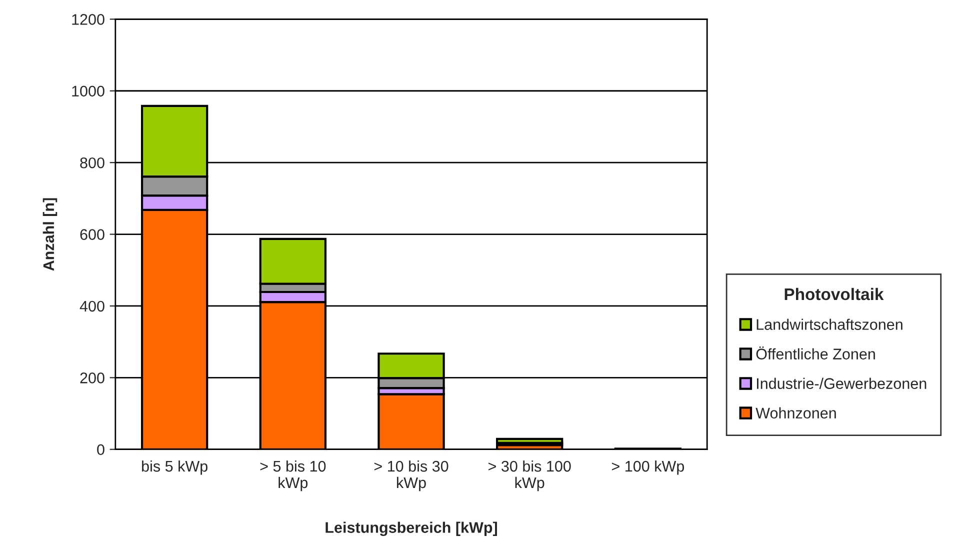  What do you see at coordinates (411, 529) in the screenshot?
I see `x-axis-title: Leistungsbereich [kWp]` at bounding box center [411, 529].